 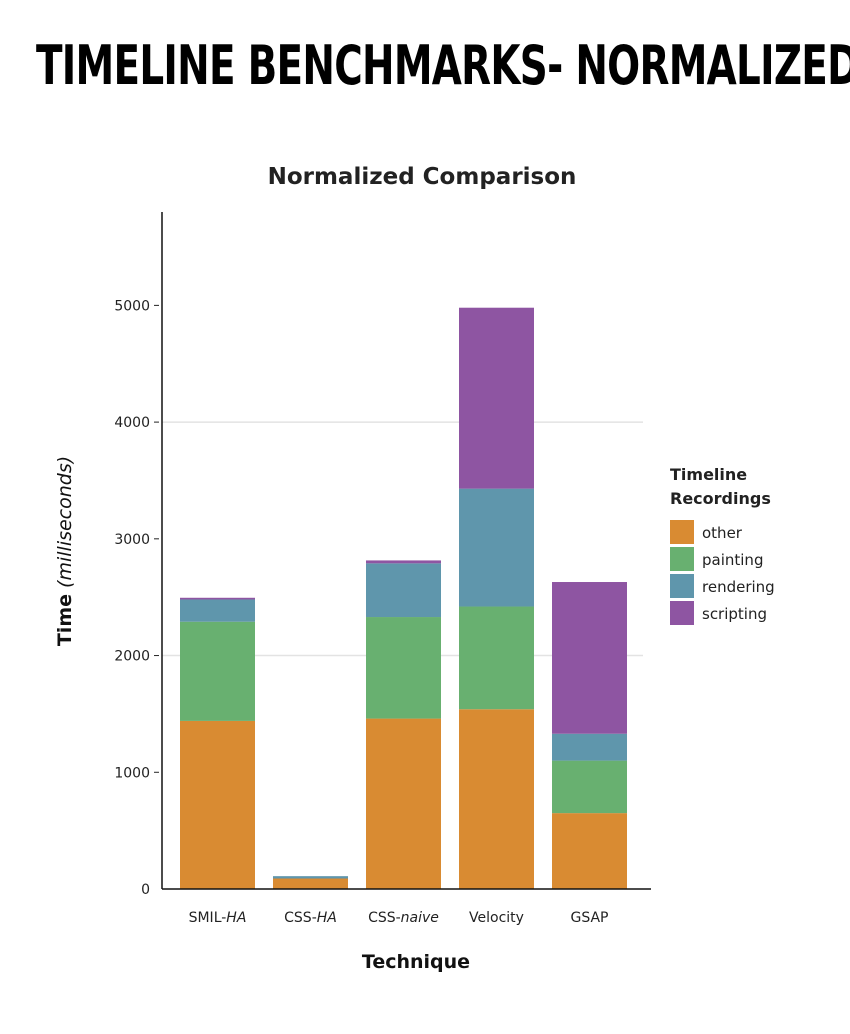 I want to click on x-tick-label: SMIL-HA, so click(x=218, y=918).